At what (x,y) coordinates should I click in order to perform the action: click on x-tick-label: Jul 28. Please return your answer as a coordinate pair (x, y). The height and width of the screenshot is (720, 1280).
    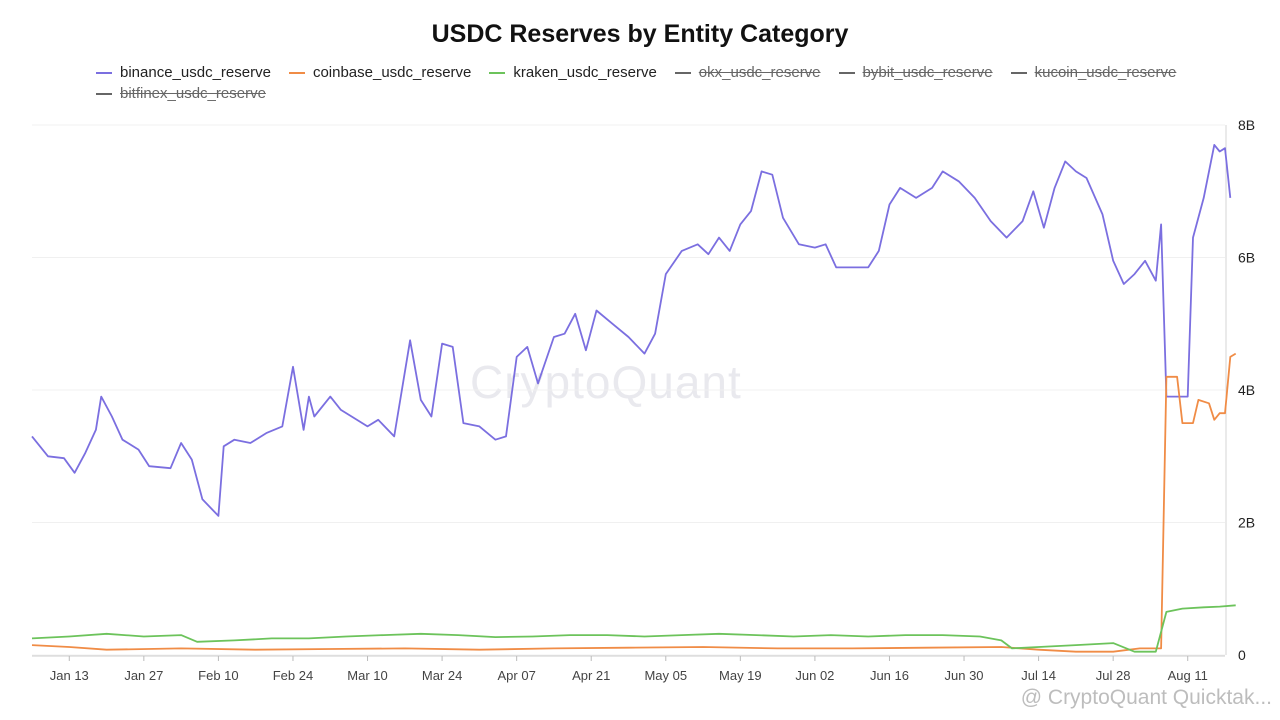
    Looking at the image, I should click on (1113, 675).